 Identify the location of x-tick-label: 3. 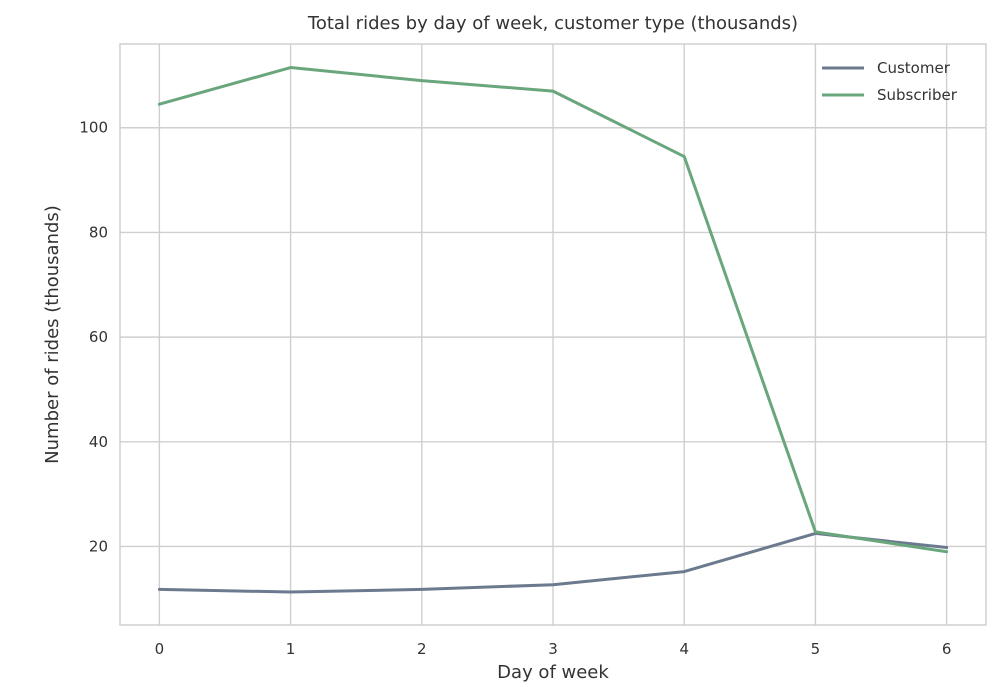
(553, 649).